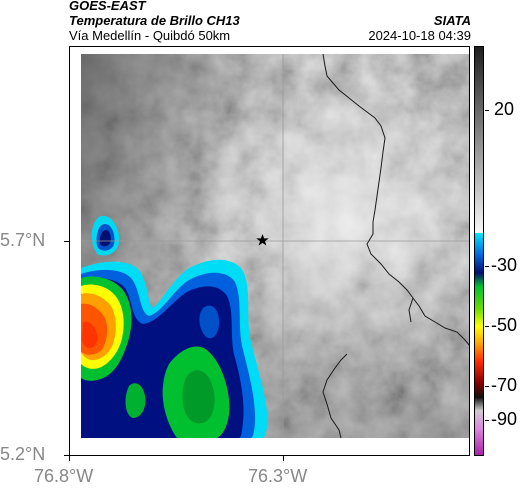 Image resolution: width=526 pixels, height=491 pixels. I want to click on colorbar-label-20: 20, so click(504, 109).